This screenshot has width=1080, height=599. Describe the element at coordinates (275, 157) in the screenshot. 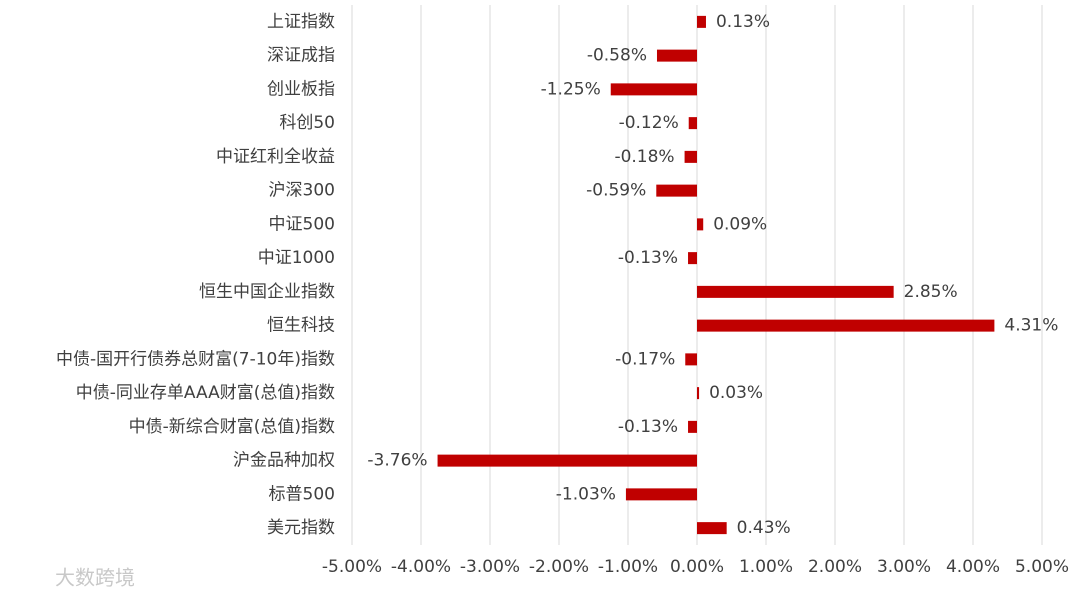

I see `y-tick-label: 中证红利全收益` at that location.